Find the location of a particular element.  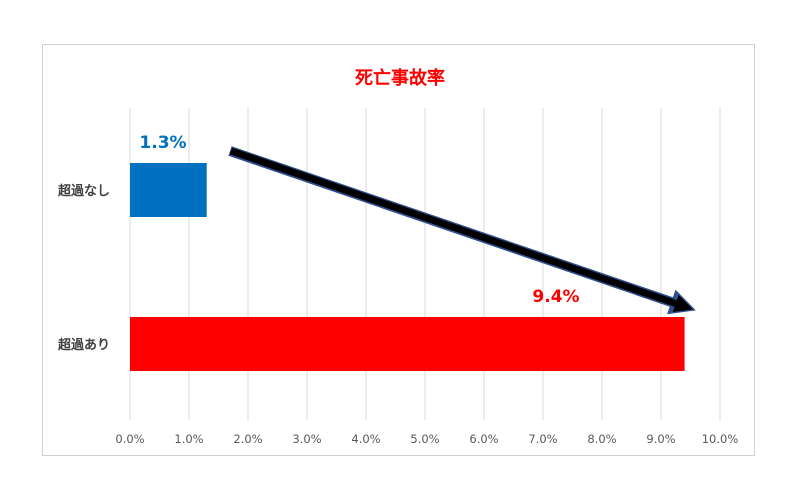

category-label: 超過なし is located at coordinates (84, 191).